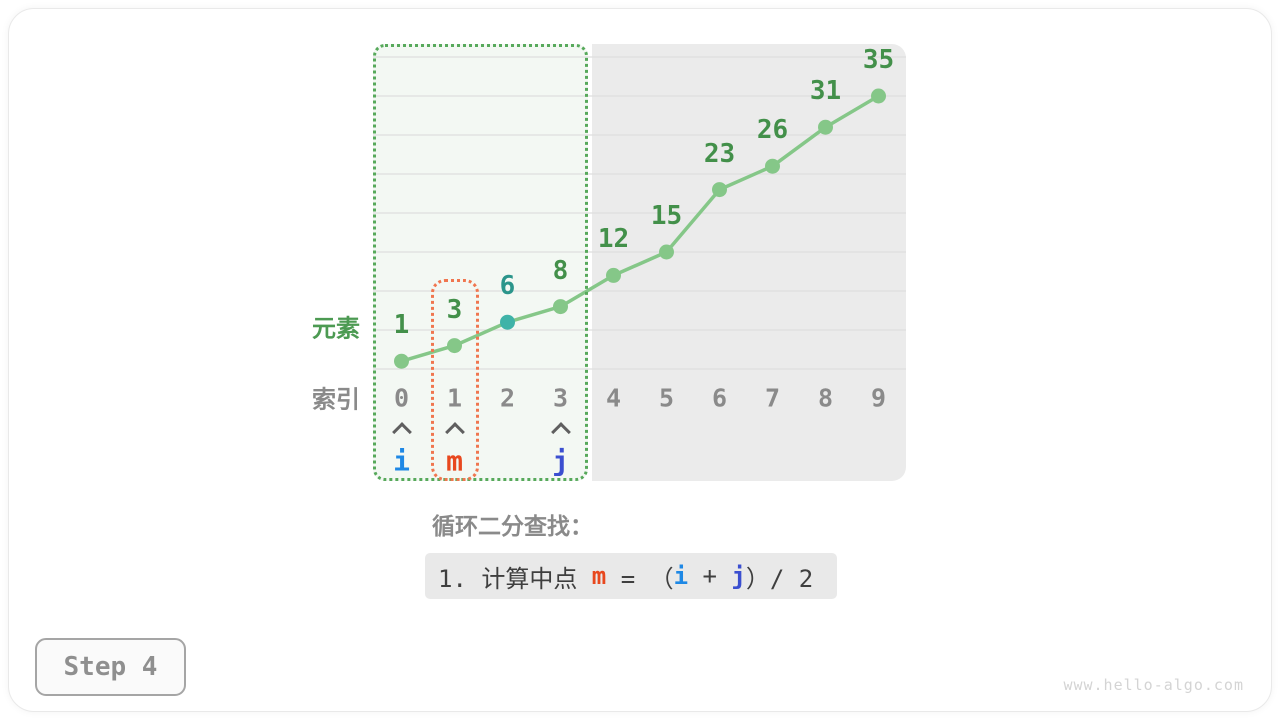  What do you see at coordinates (401, 398) in the screenshot?
I see `index-label: 0` at bounding box center [401, 398].